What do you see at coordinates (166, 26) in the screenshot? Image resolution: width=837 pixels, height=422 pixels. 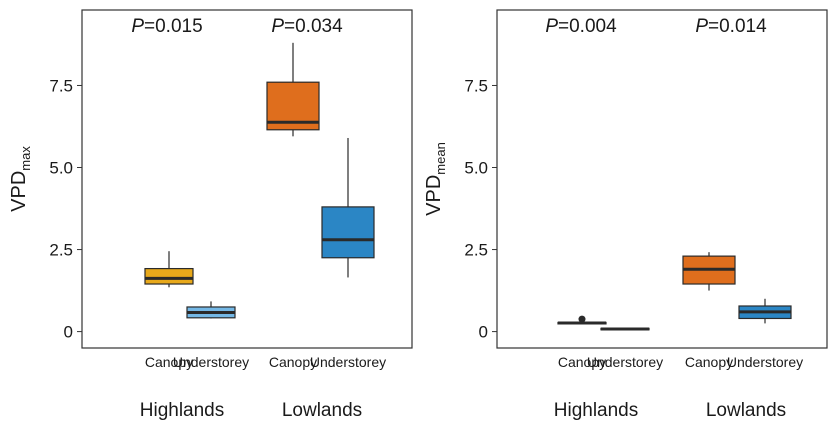 I see `p-value-label: P=0.015` at bounding box center [166, 26].